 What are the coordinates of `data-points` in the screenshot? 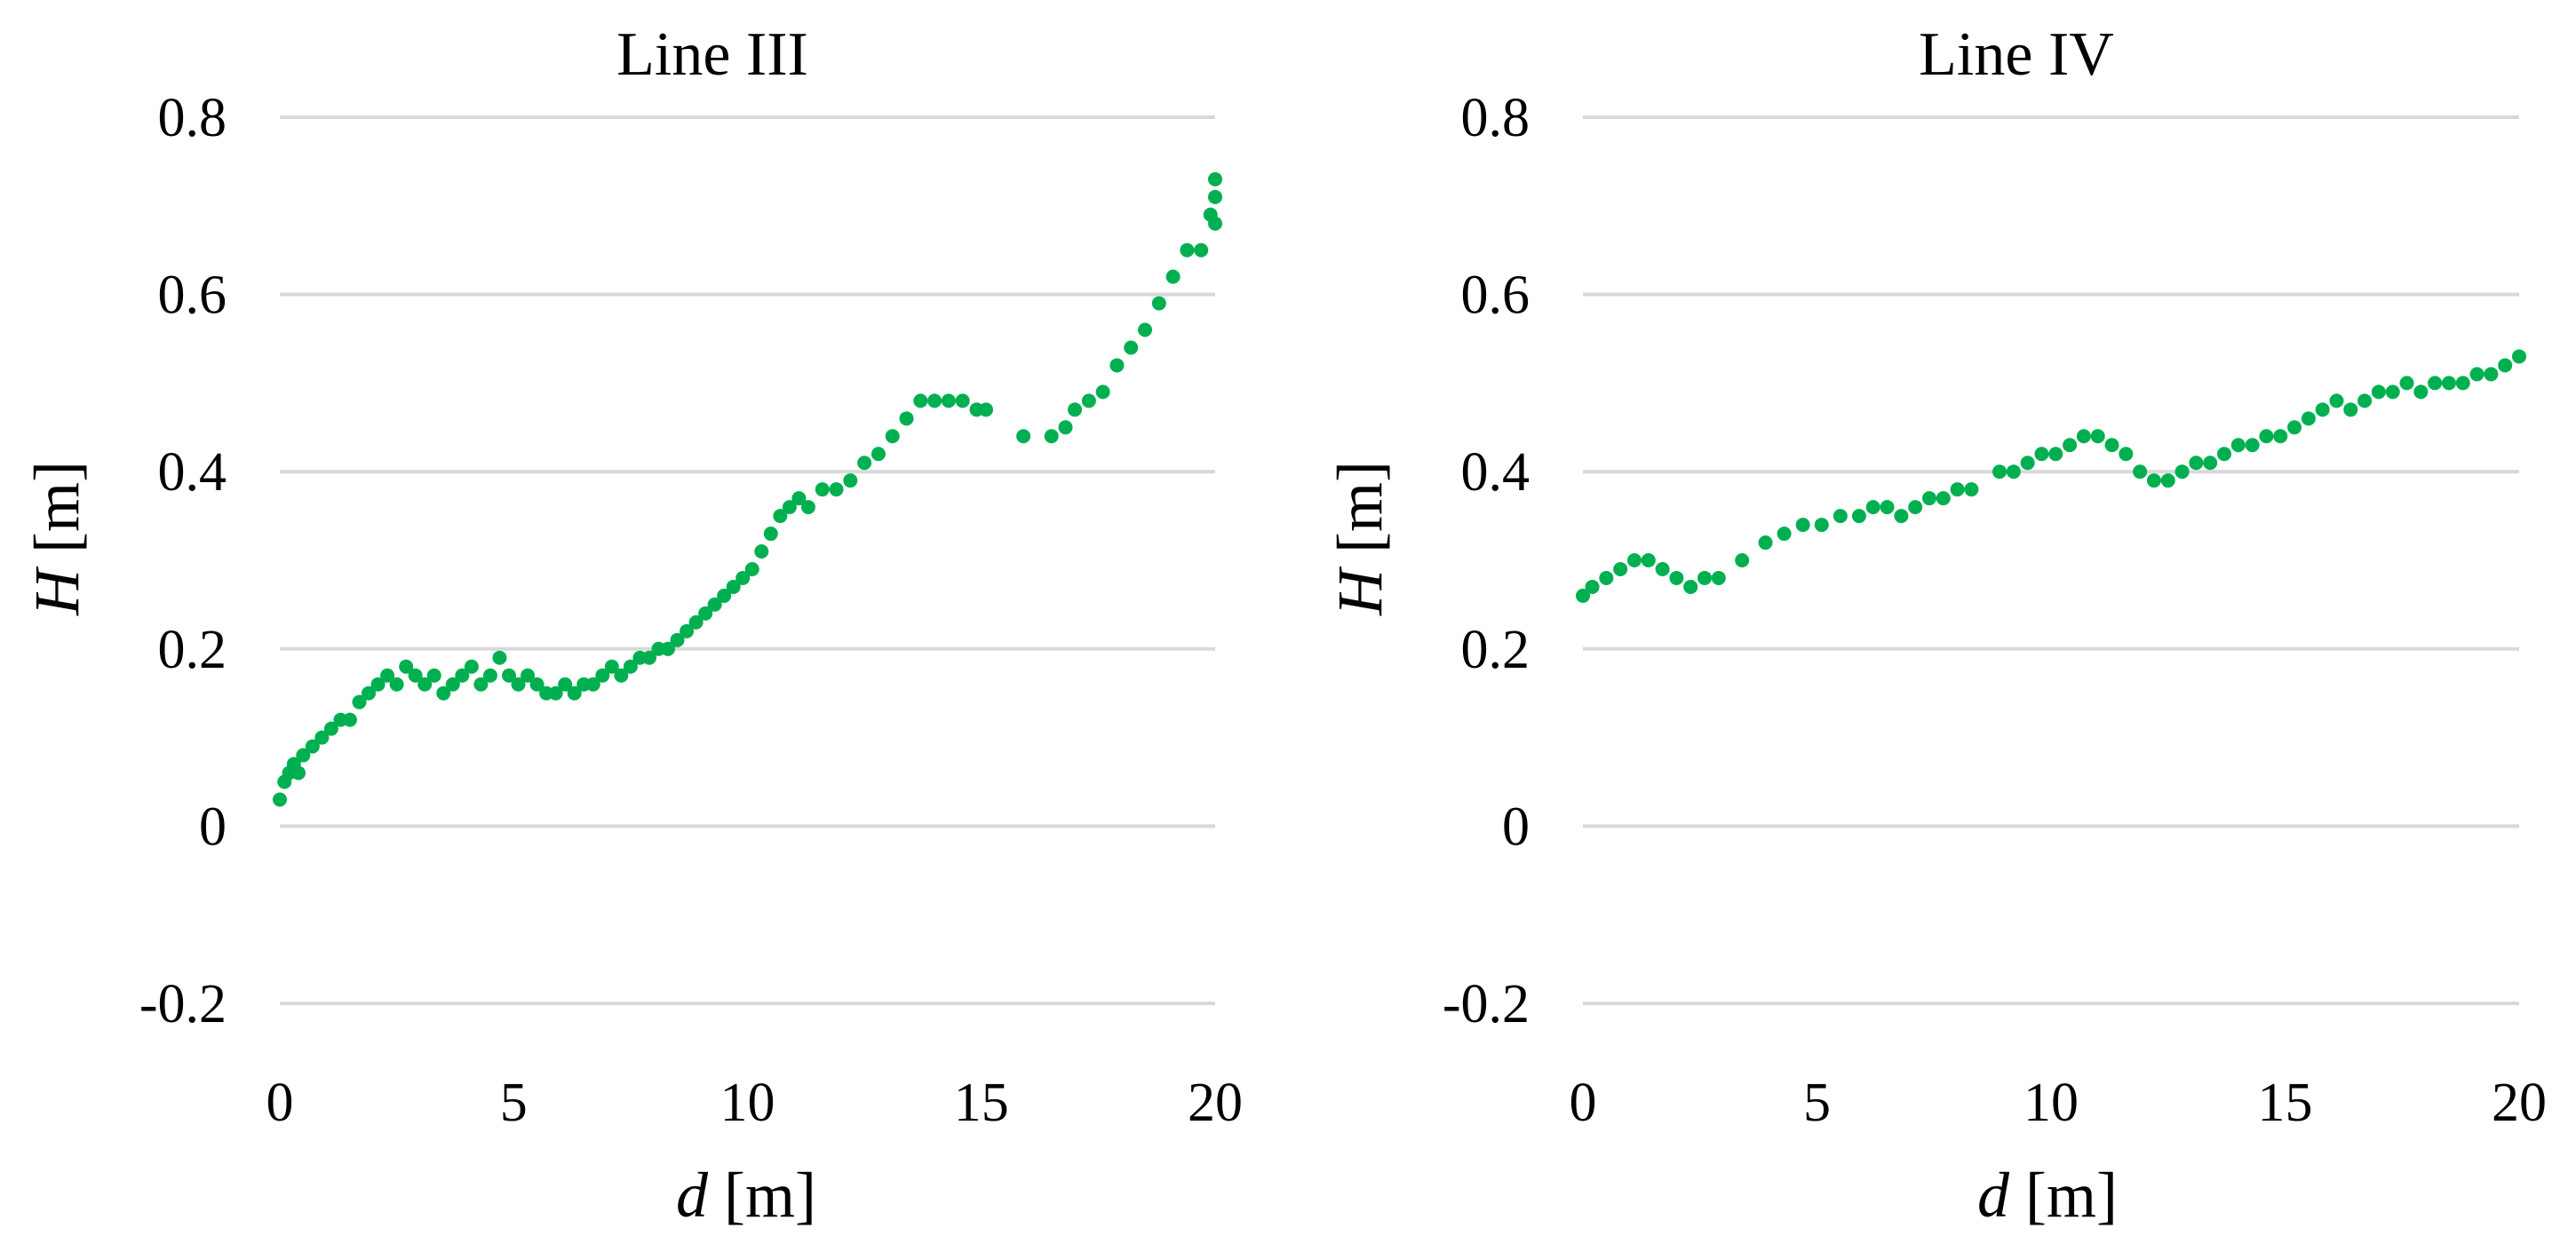 It's located at (2051, 476).